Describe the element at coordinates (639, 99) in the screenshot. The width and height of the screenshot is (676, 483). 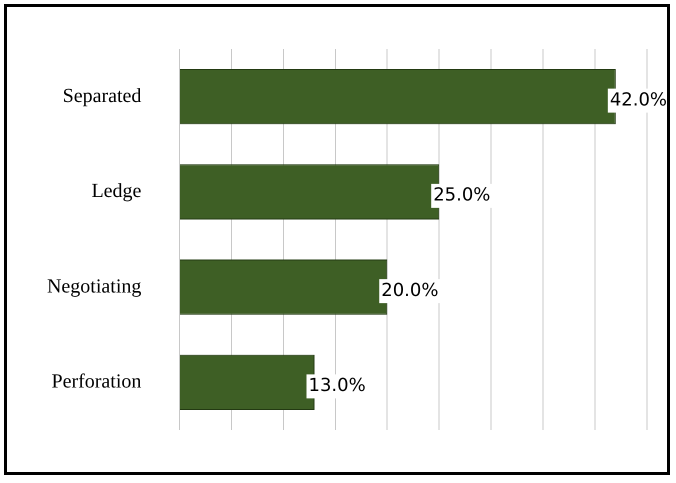
I see `data-label: 42.0%` at that location.